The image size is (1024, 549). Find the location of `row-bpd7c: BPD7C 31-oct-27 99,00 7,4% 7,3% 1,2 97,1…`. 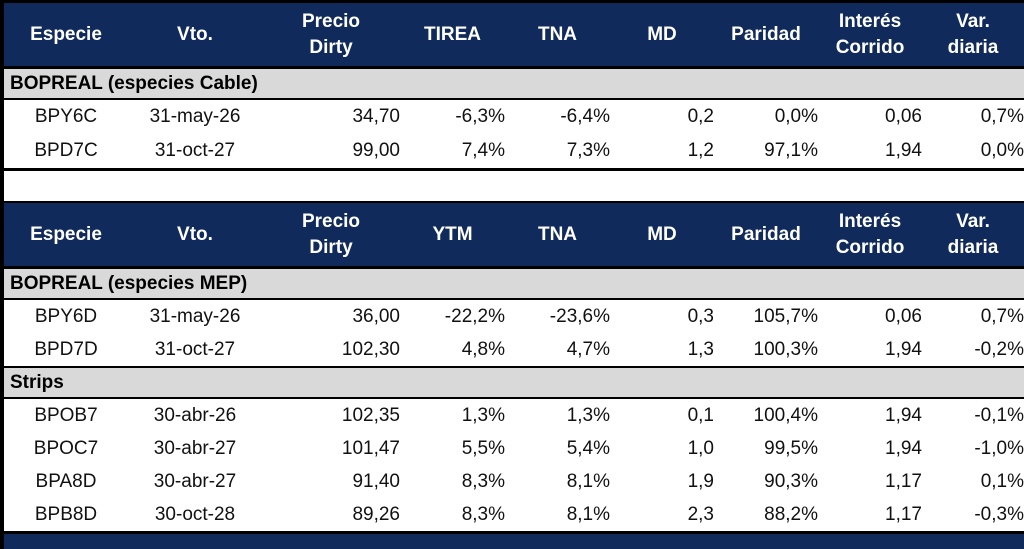

row-bpd7c: BPD7C 31-oct-27 99,00 7,4% 7,3% 1,2 97,1… is located at coordinates (514, 152).